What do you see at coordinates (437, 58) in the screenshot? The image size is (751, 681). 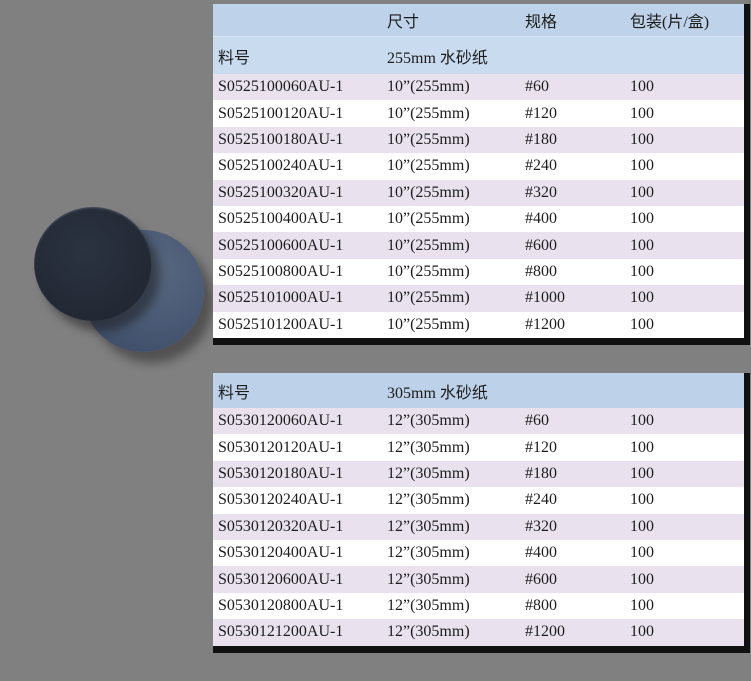 I see `subheader-cell-series-title: 255mm 水砂纸` at bounding box center [437, 58].